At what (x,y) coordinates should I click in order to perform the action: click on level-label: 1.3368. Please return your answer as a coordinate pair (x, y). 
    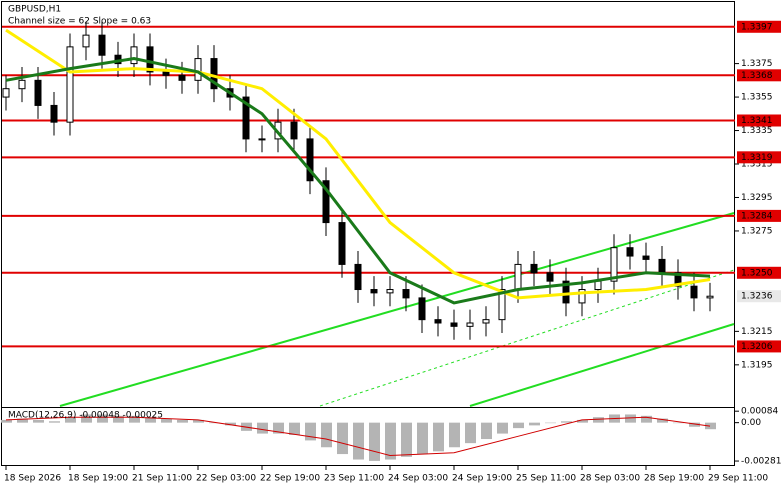
    Looking at the image, I should click on (757, 76).